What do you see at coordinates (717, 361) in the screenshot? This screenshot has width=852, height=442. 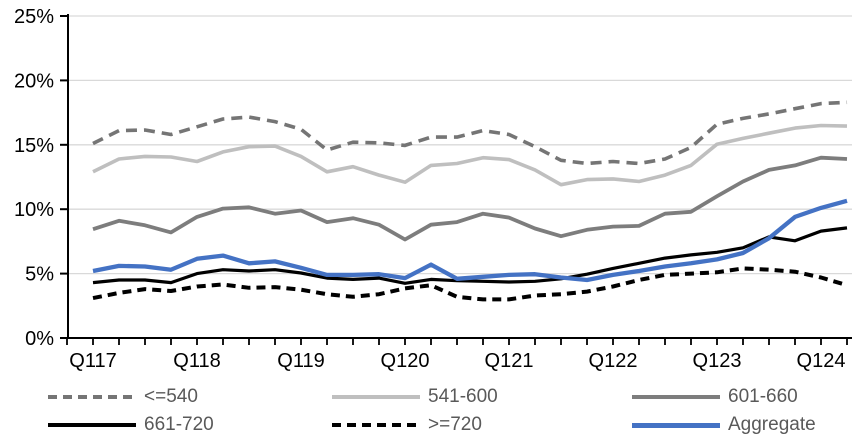 I see `x-axis-tick-label: Q123` at bounding box center [717, 361].